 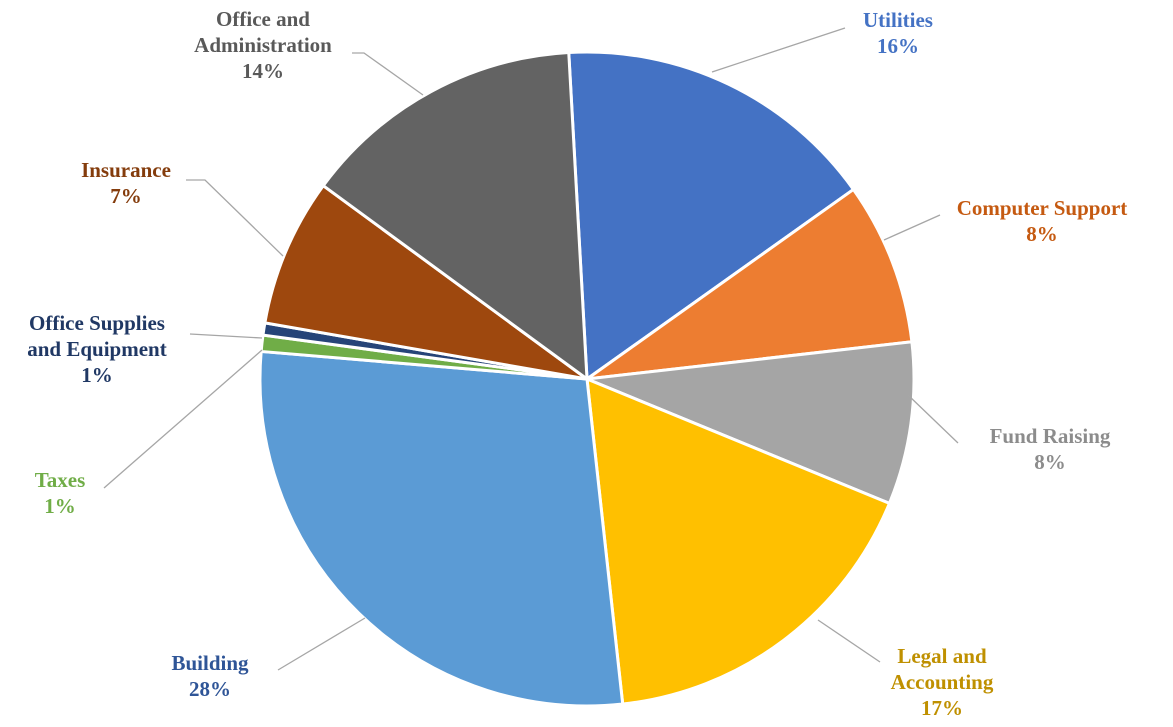 What do you see at coordinates (126, 196) in the screenshot?
I see `data-label-percent: 7%` at bounding box center [126, 196].